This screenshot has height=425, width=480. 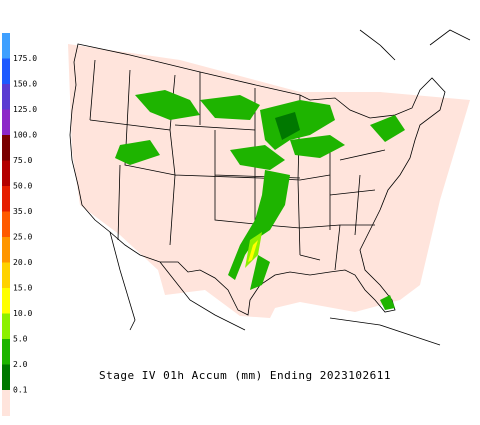 I want to click on legend-label: 25.0, so click(x=22, y=237).